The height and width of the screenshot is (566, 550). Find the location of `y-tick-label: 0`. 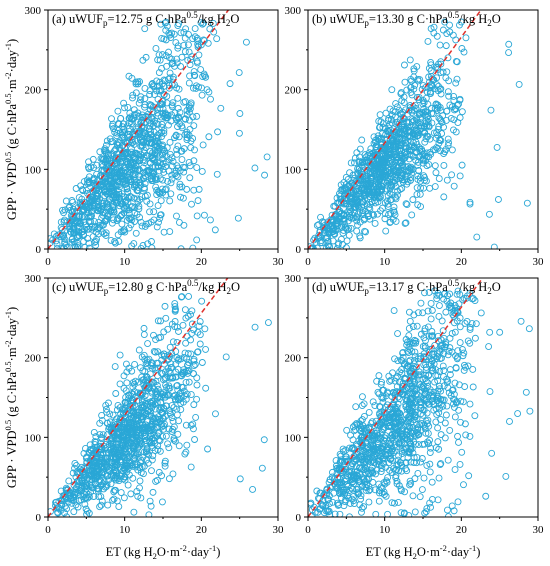

y-tick-label: 0 is located at coordinates (299, 518).